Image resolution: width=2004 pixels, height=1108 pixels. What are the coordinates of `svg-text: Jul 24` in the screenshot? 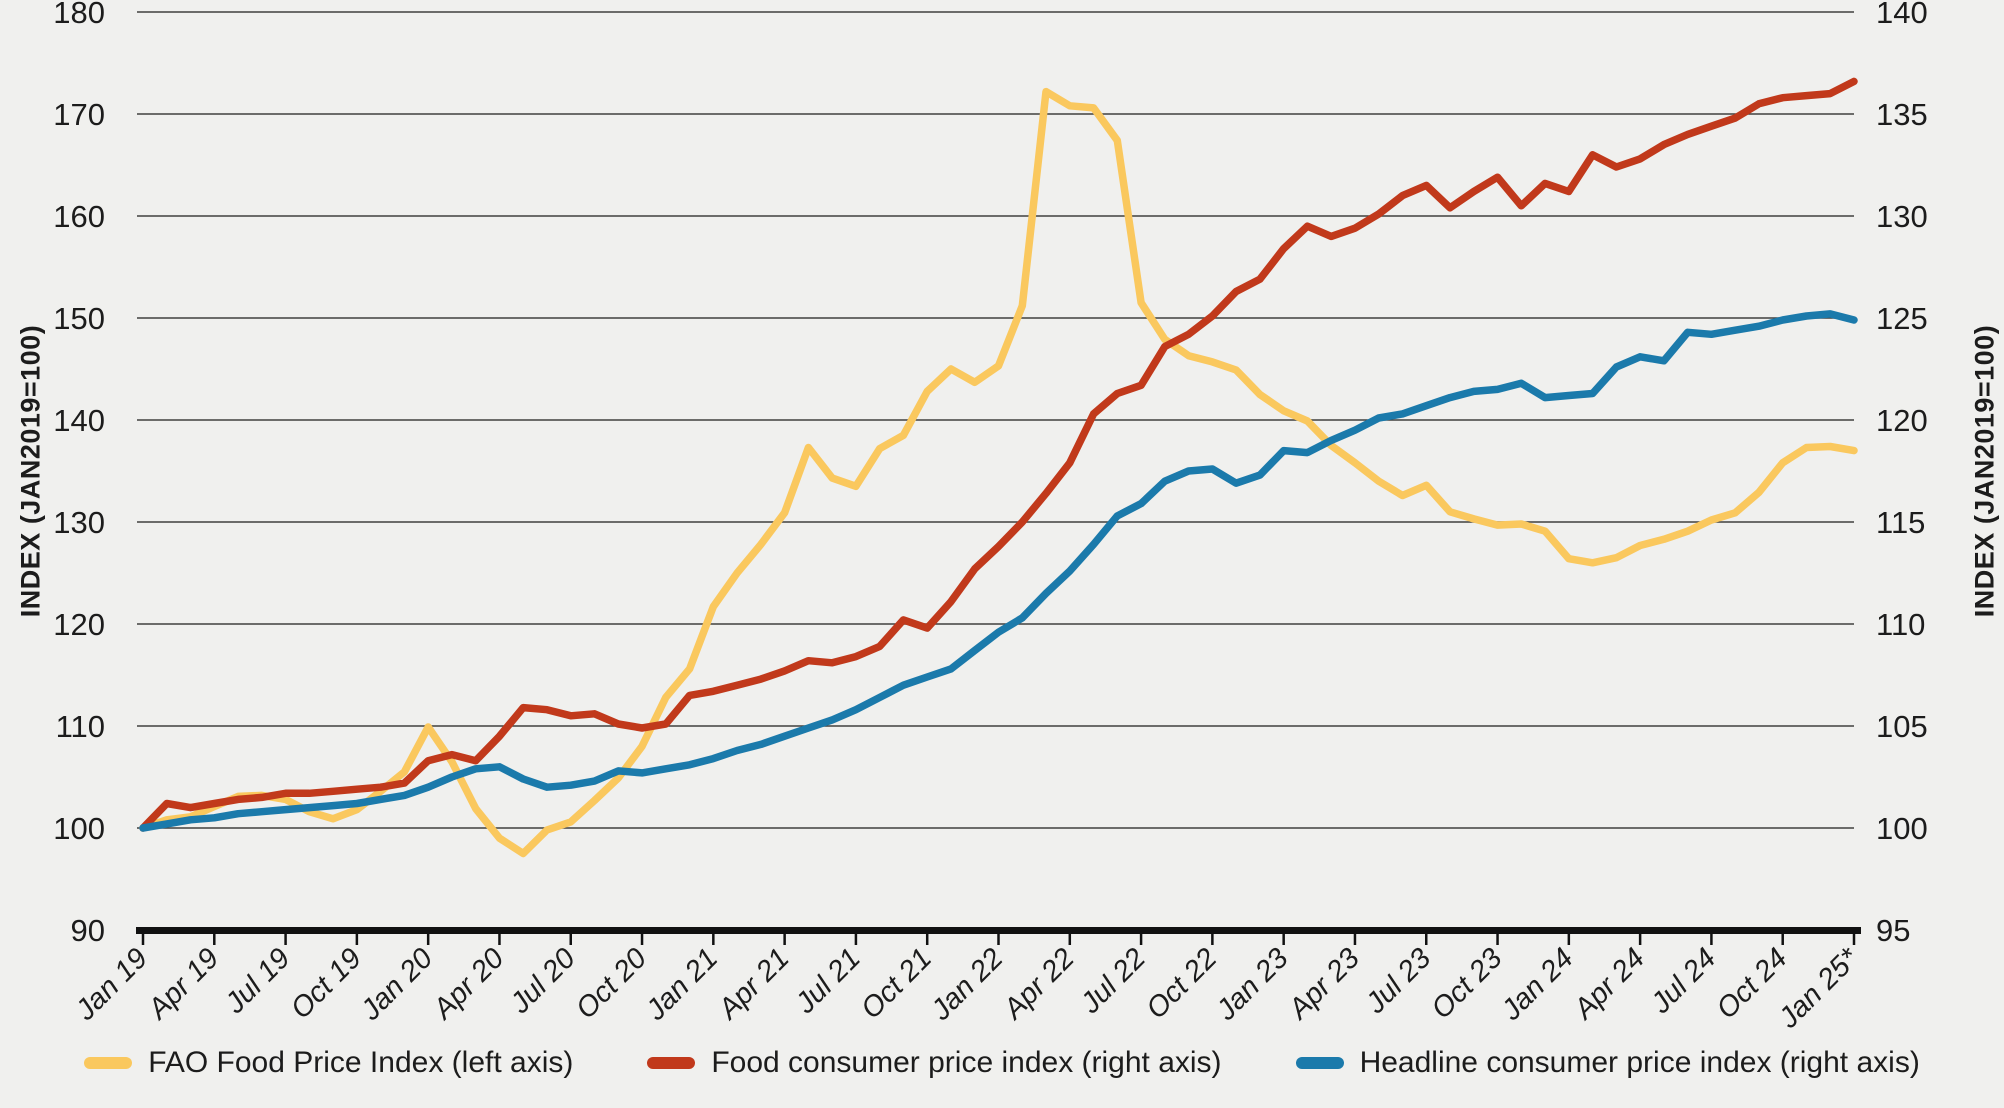 It's located at (1683, 981).